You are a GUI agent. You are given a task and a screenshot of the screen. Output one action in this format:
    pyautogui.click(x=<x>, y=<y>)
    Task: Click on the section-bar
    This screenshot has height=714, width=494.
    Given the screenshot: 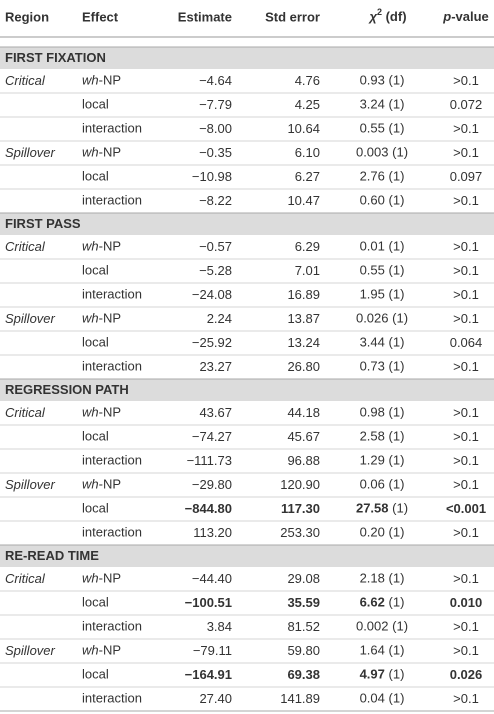 What is the action you would take?
    pyautogui.click(x=247, y=556)
    